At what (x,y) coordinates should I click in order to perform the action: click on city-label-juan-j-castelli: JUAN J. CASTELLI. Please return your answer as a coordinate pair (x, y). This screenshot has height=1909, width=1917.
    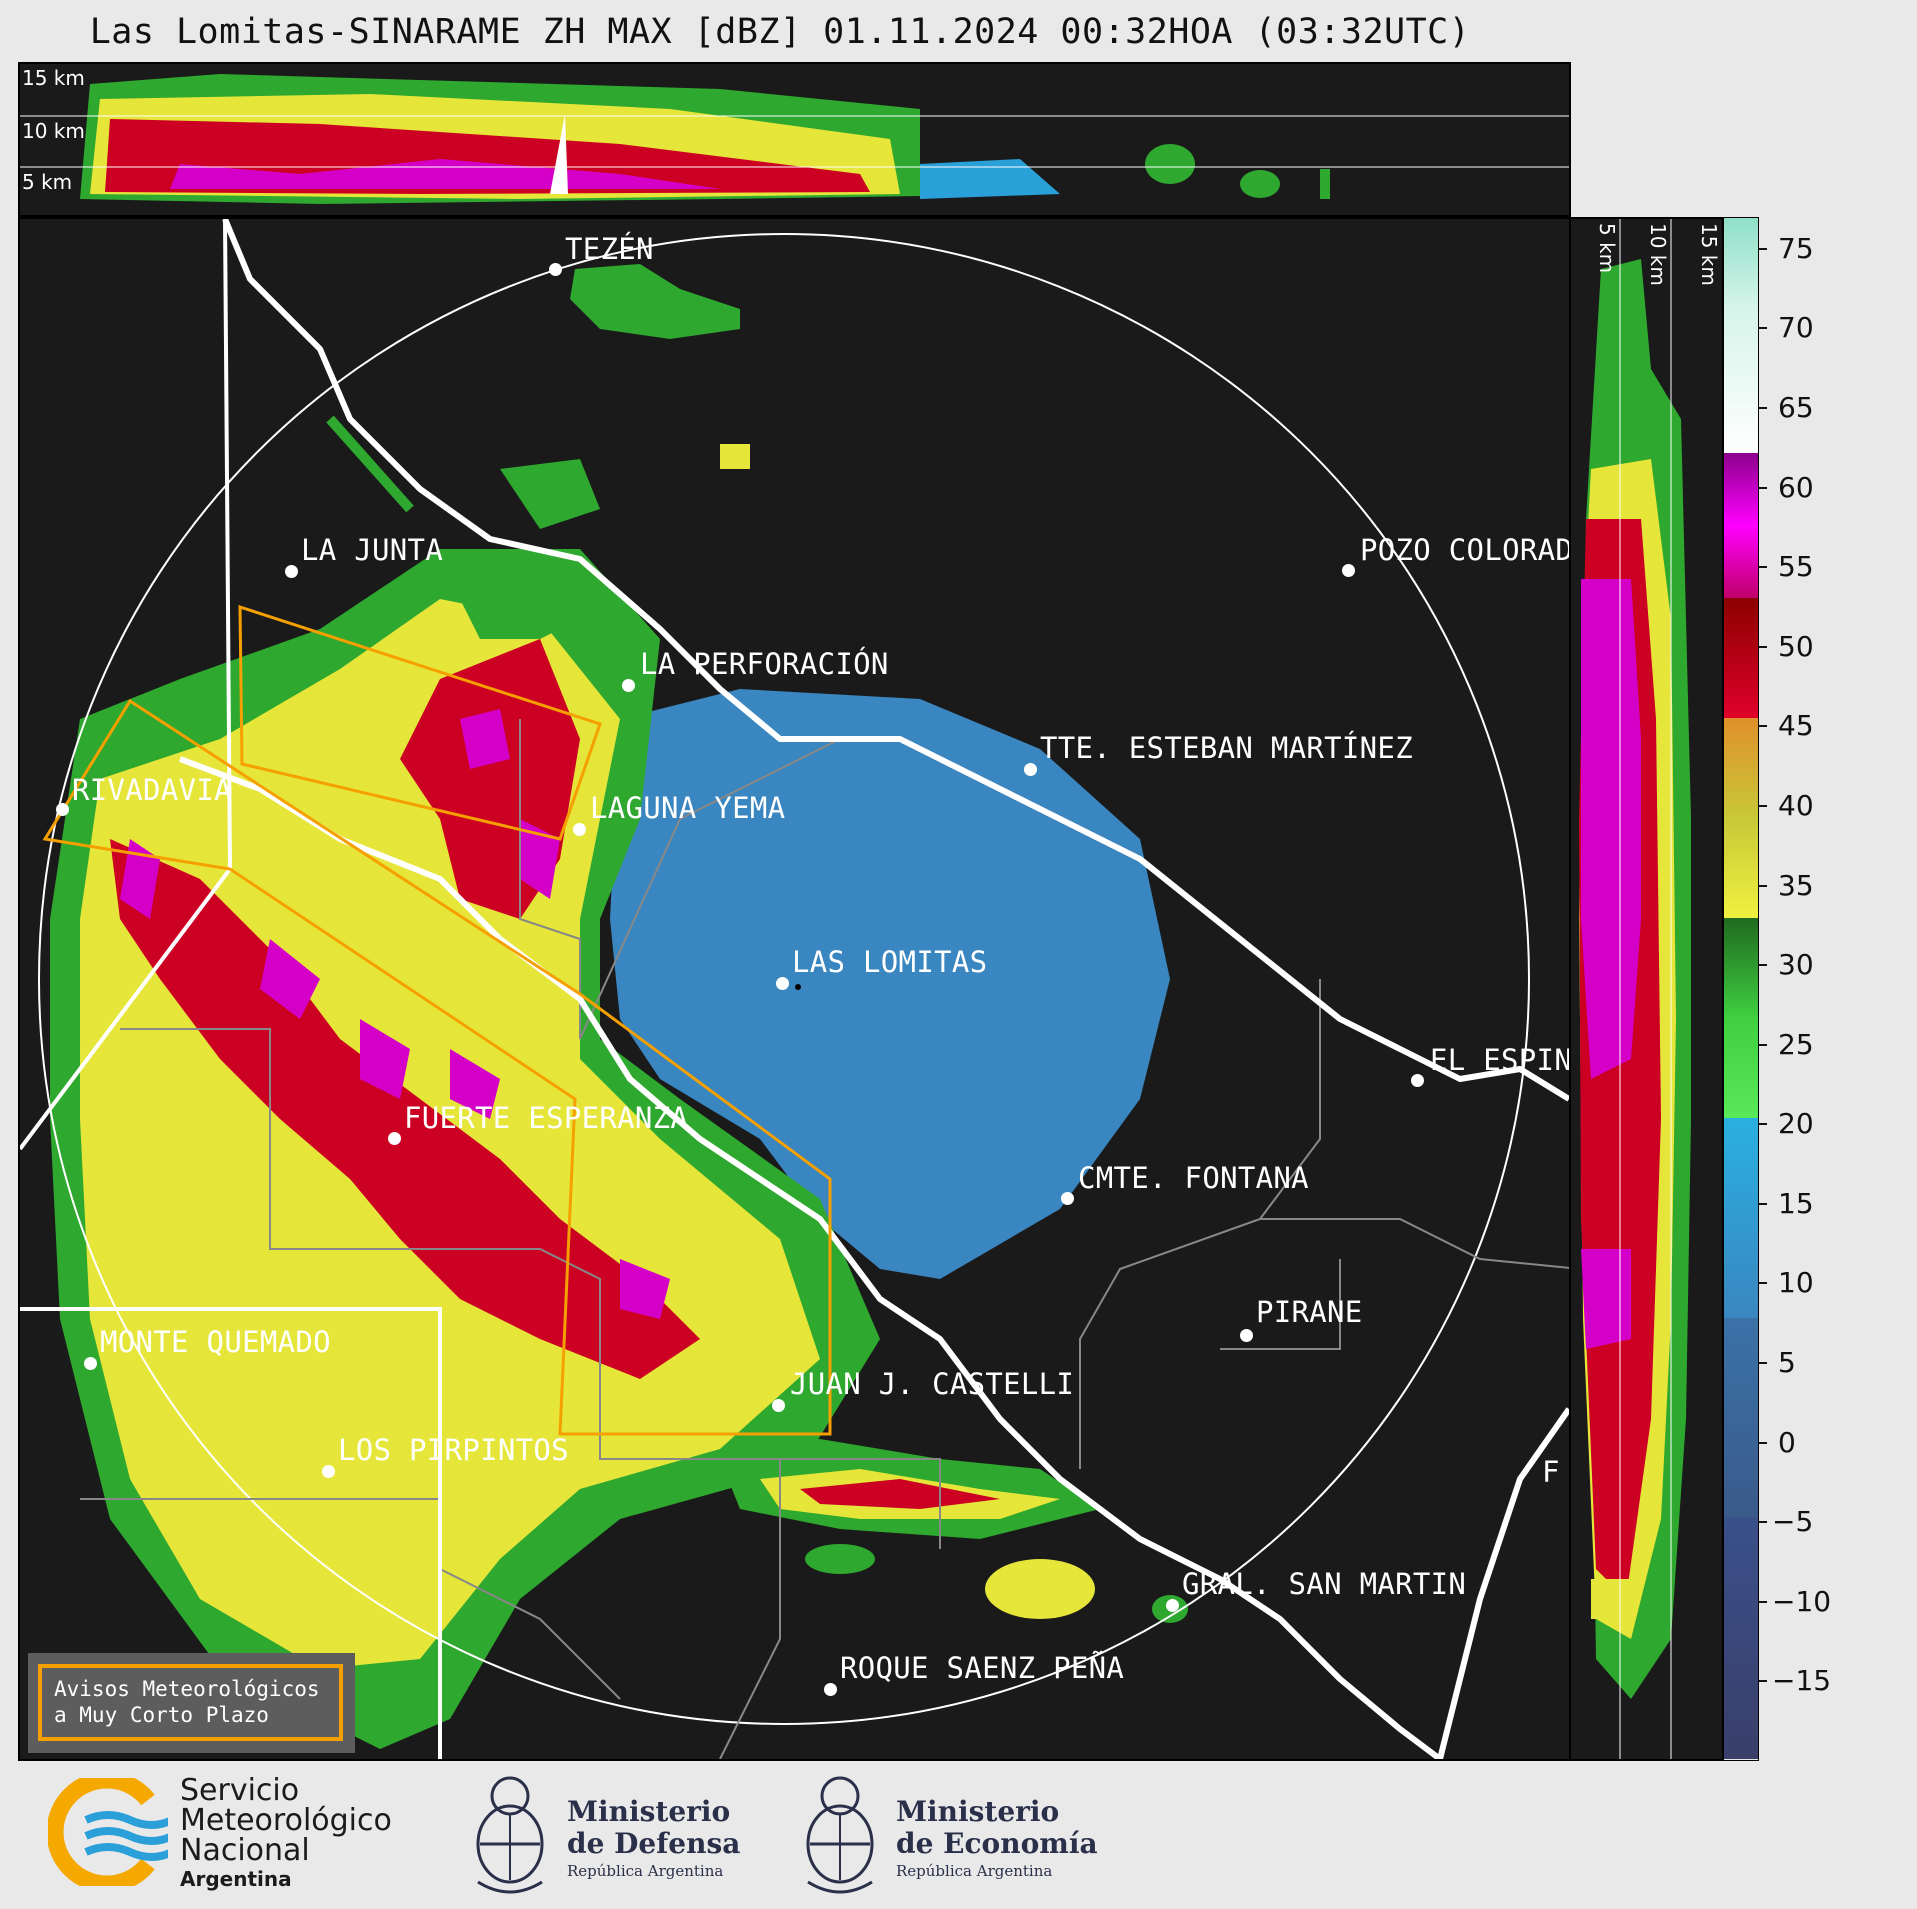
    Looking at the image, I should click on (932, 1384).